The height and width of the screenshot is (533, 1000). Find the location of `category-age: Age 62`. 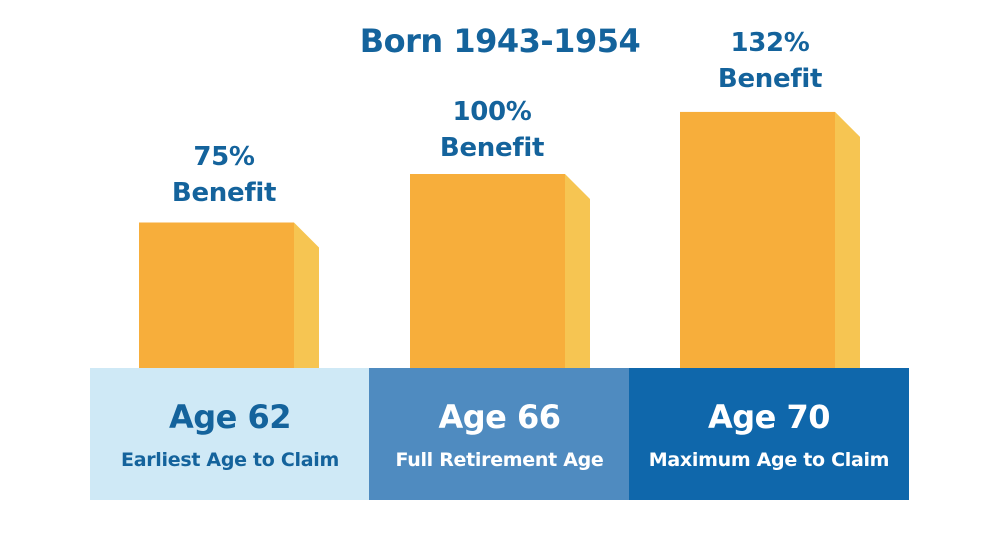

category-age: Age 62 is located at coordinates (230, 417).